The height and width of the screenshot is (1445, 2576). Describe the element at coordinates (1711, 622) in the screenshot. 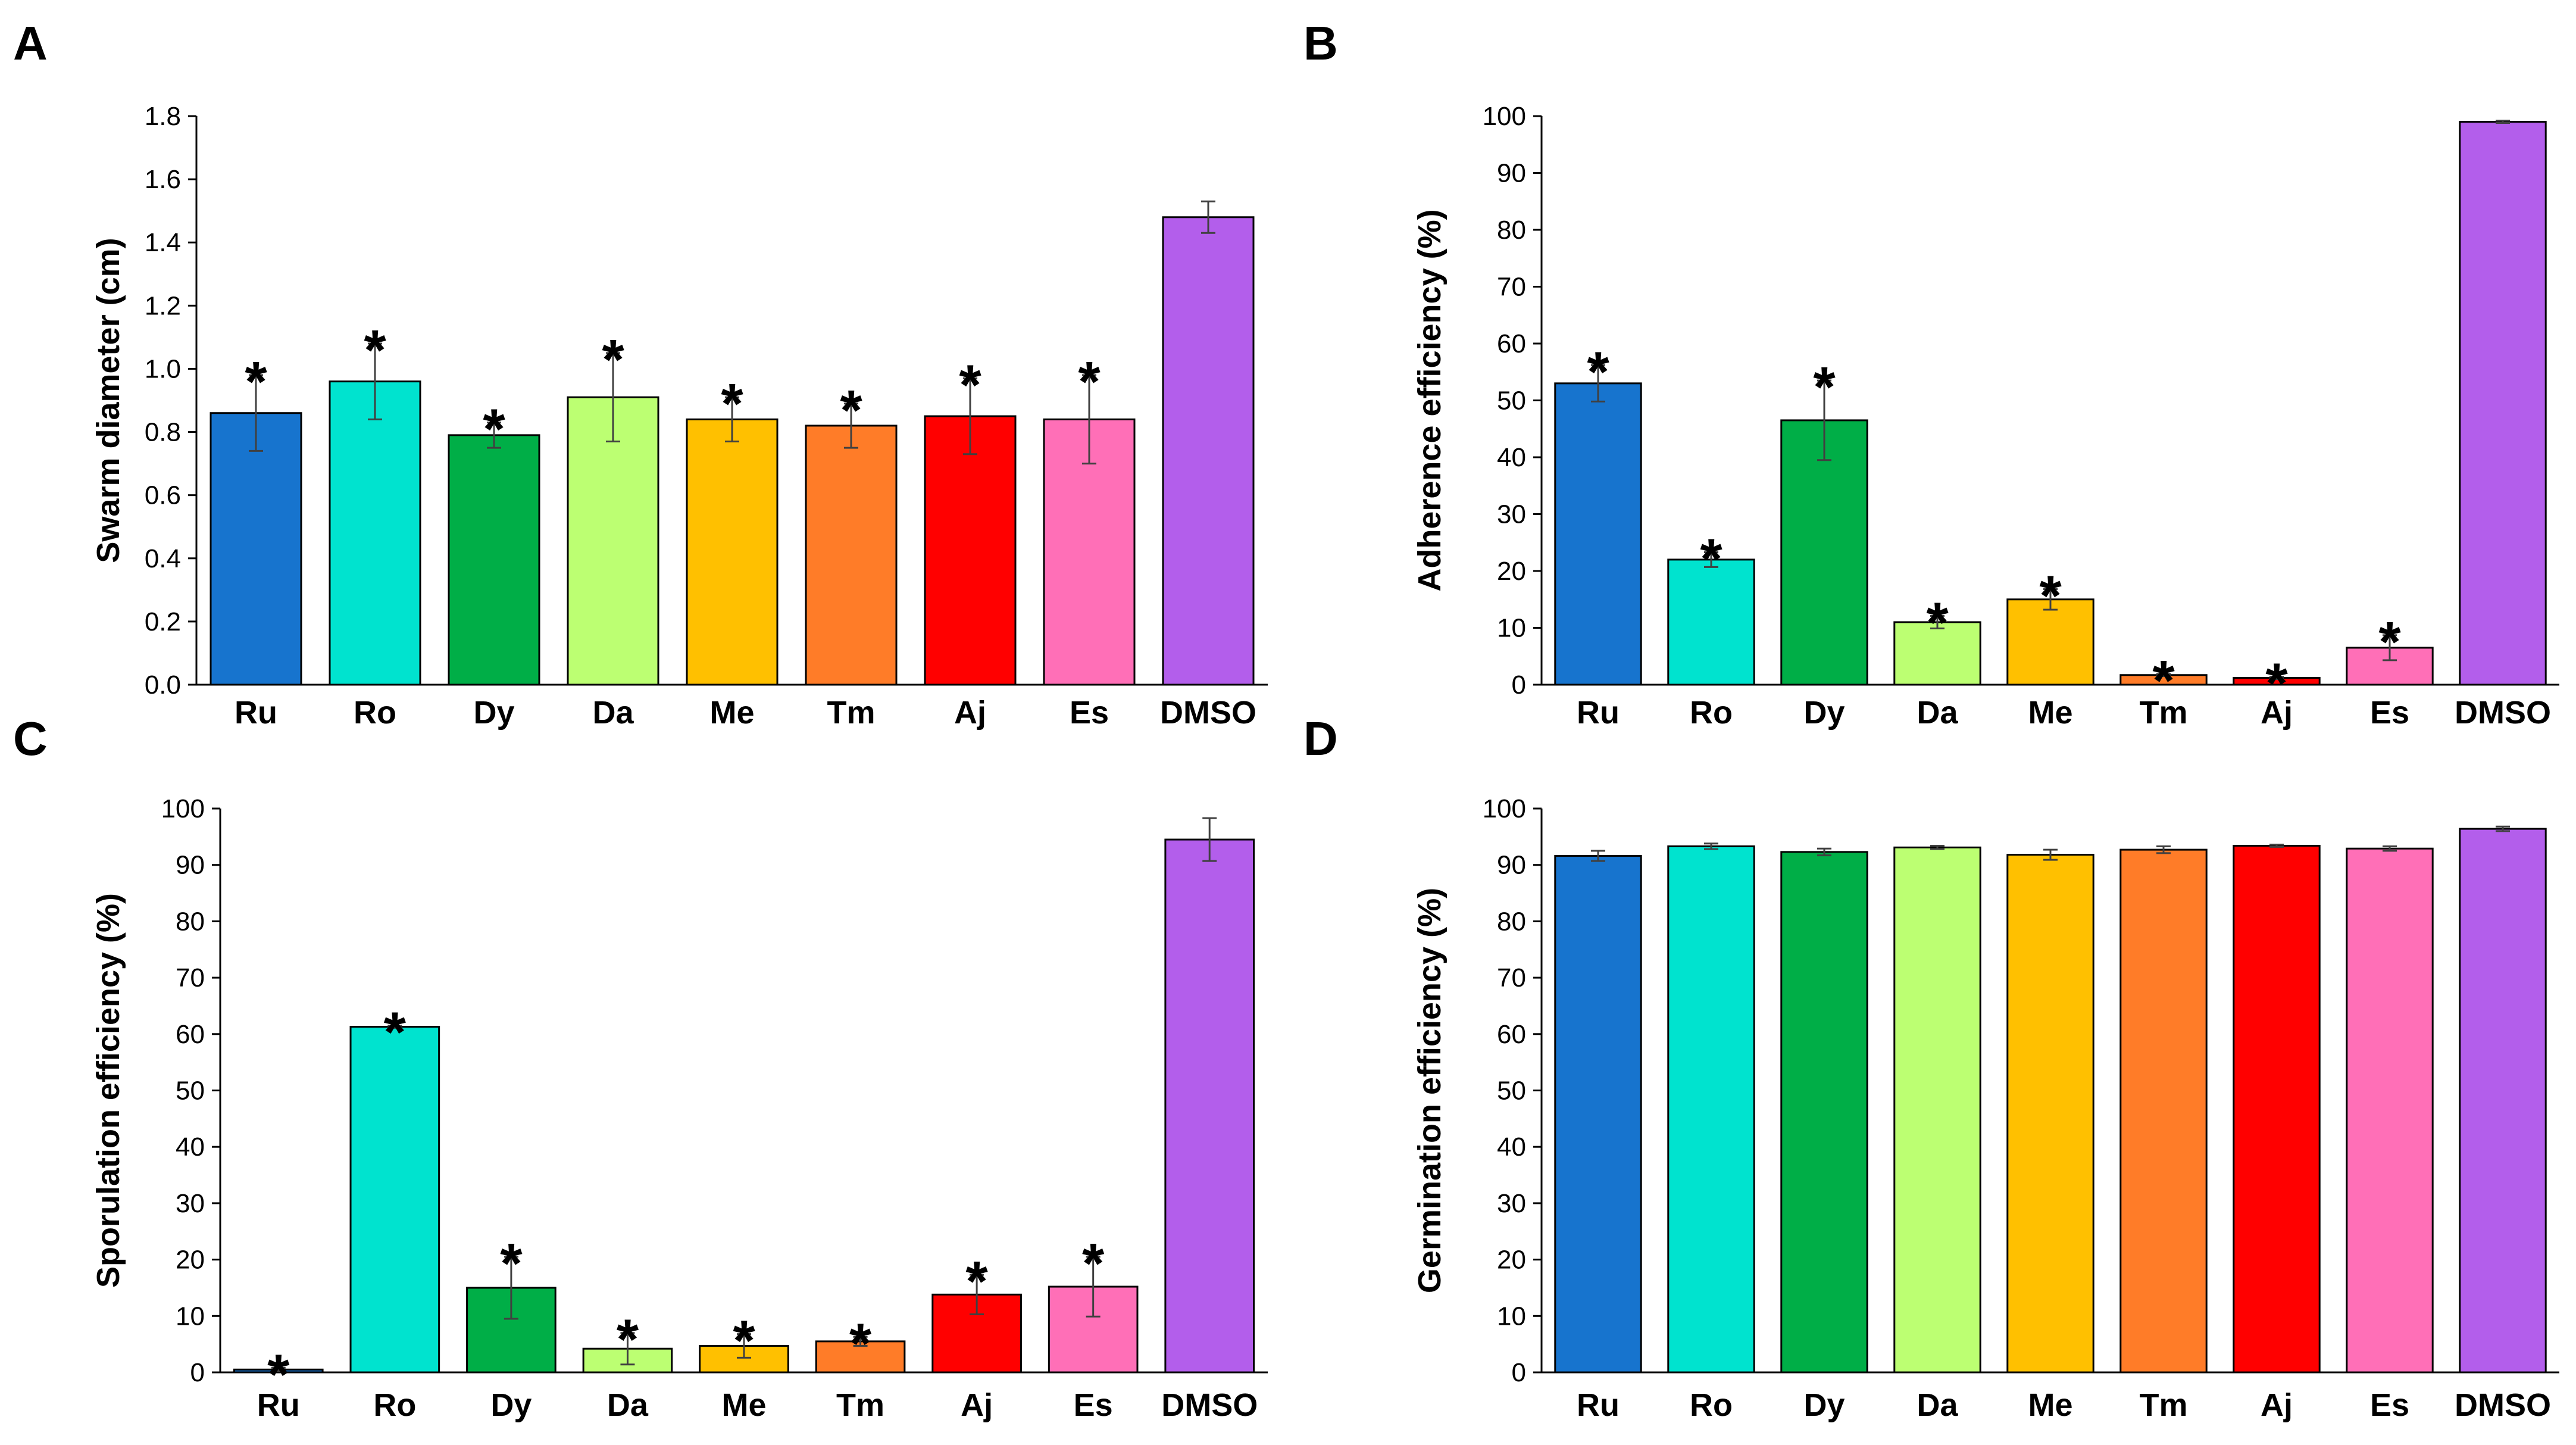

I see `panel-b-bar-ro` at that location.